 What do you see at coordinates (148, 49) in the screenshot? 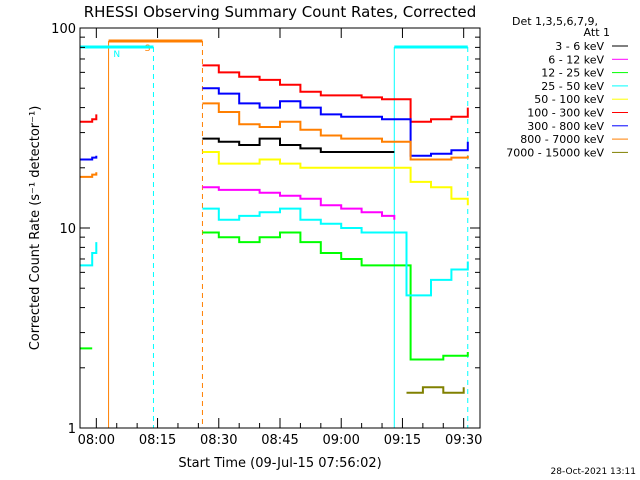
I see `interval-label-0: S` at bounding box center [148, 49].